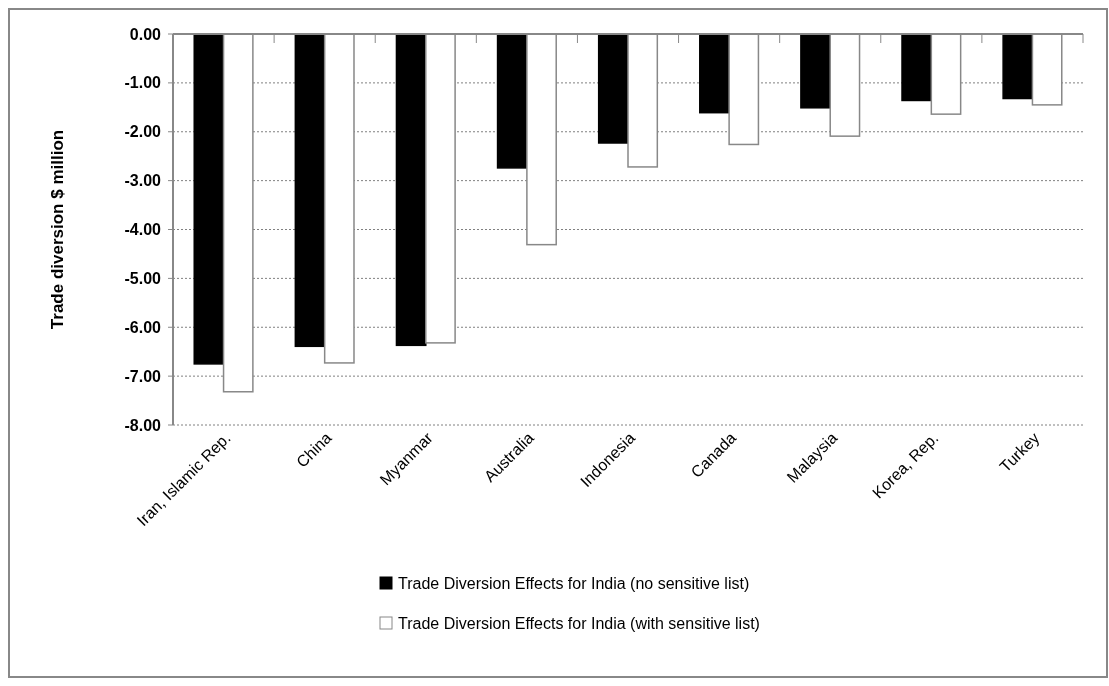 The width and height of the screenshot is (1109, 686). Describe the element at coordinates (579, 623) in the screenshot. I see `legend-label: Trade Diversion Effects for India (with sensitive list)` at that location.